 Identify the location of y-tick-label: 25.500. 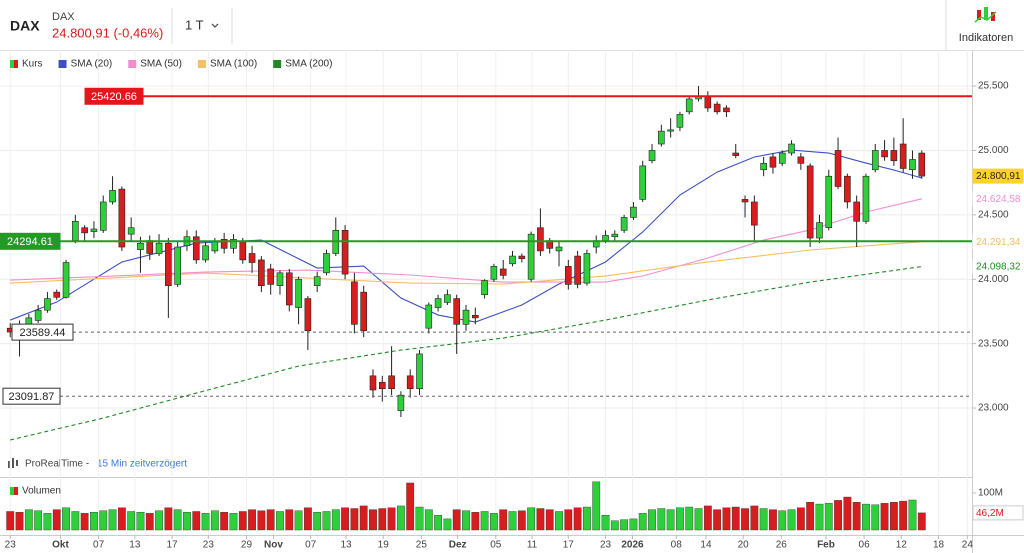
(993, 86).